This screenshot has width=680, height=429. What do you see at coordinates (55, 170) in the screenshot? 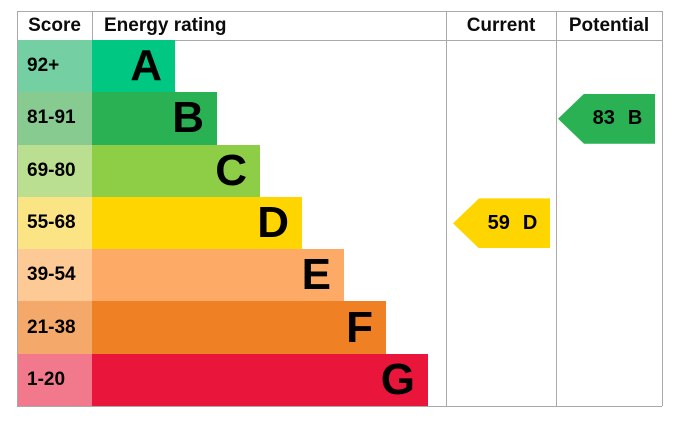
I see `score-range-label: 69-80` at bounding box center [55, 170].